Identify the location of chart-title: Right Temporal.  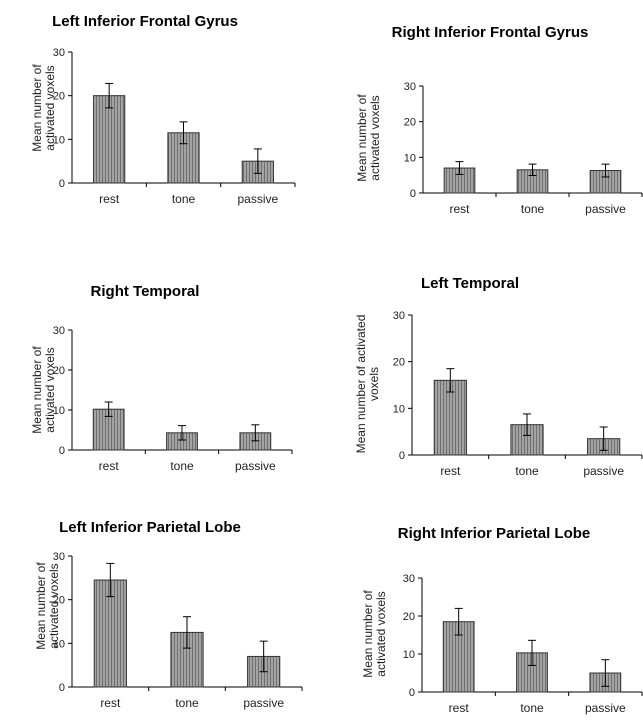
(145, 291).